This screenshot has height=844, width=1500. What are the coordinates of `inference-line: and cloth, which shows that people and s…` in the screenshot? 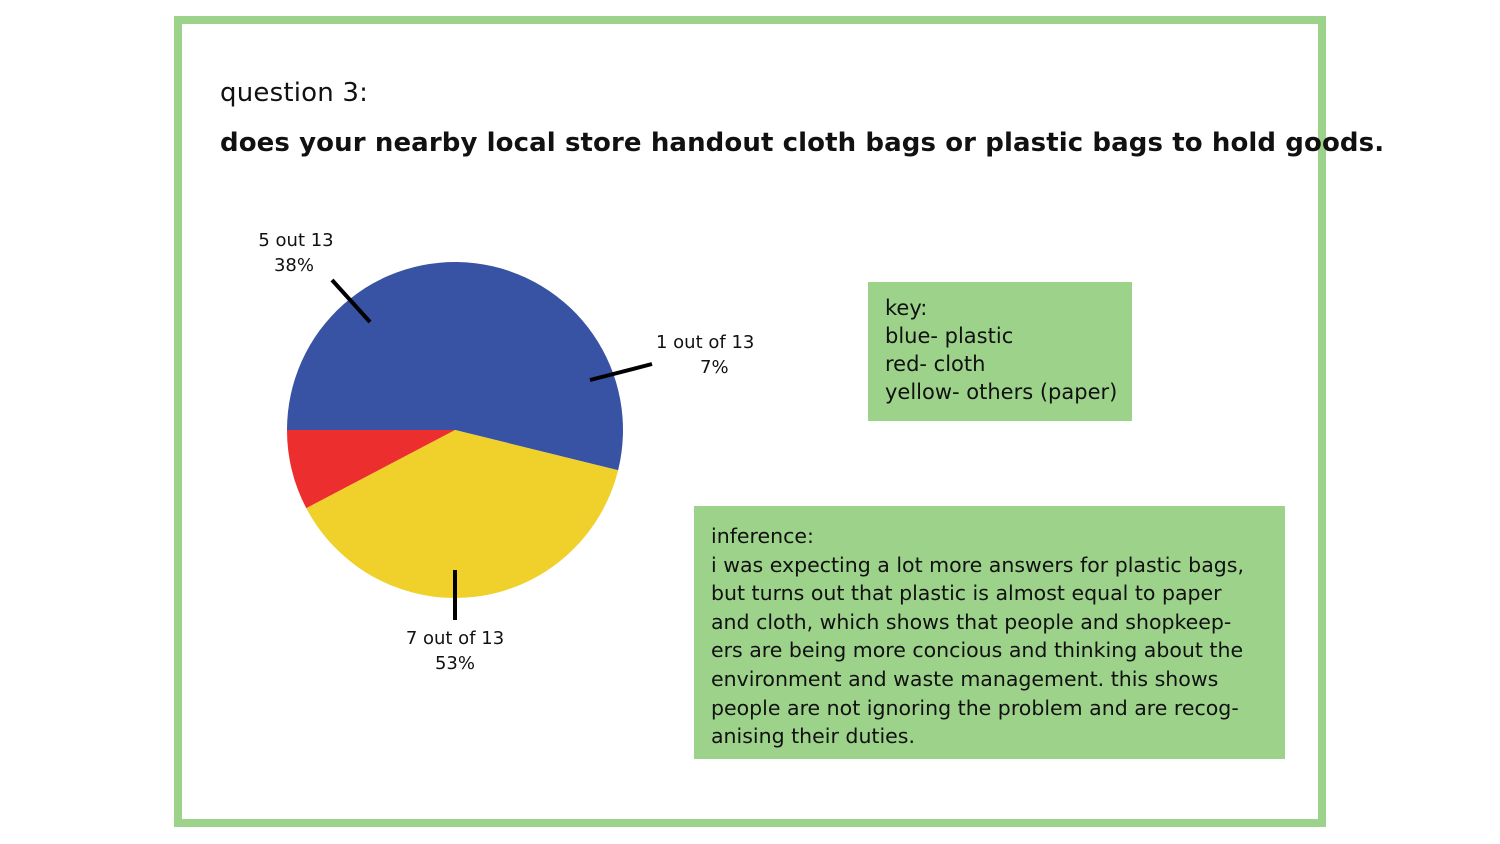 It's located at (971, 621).